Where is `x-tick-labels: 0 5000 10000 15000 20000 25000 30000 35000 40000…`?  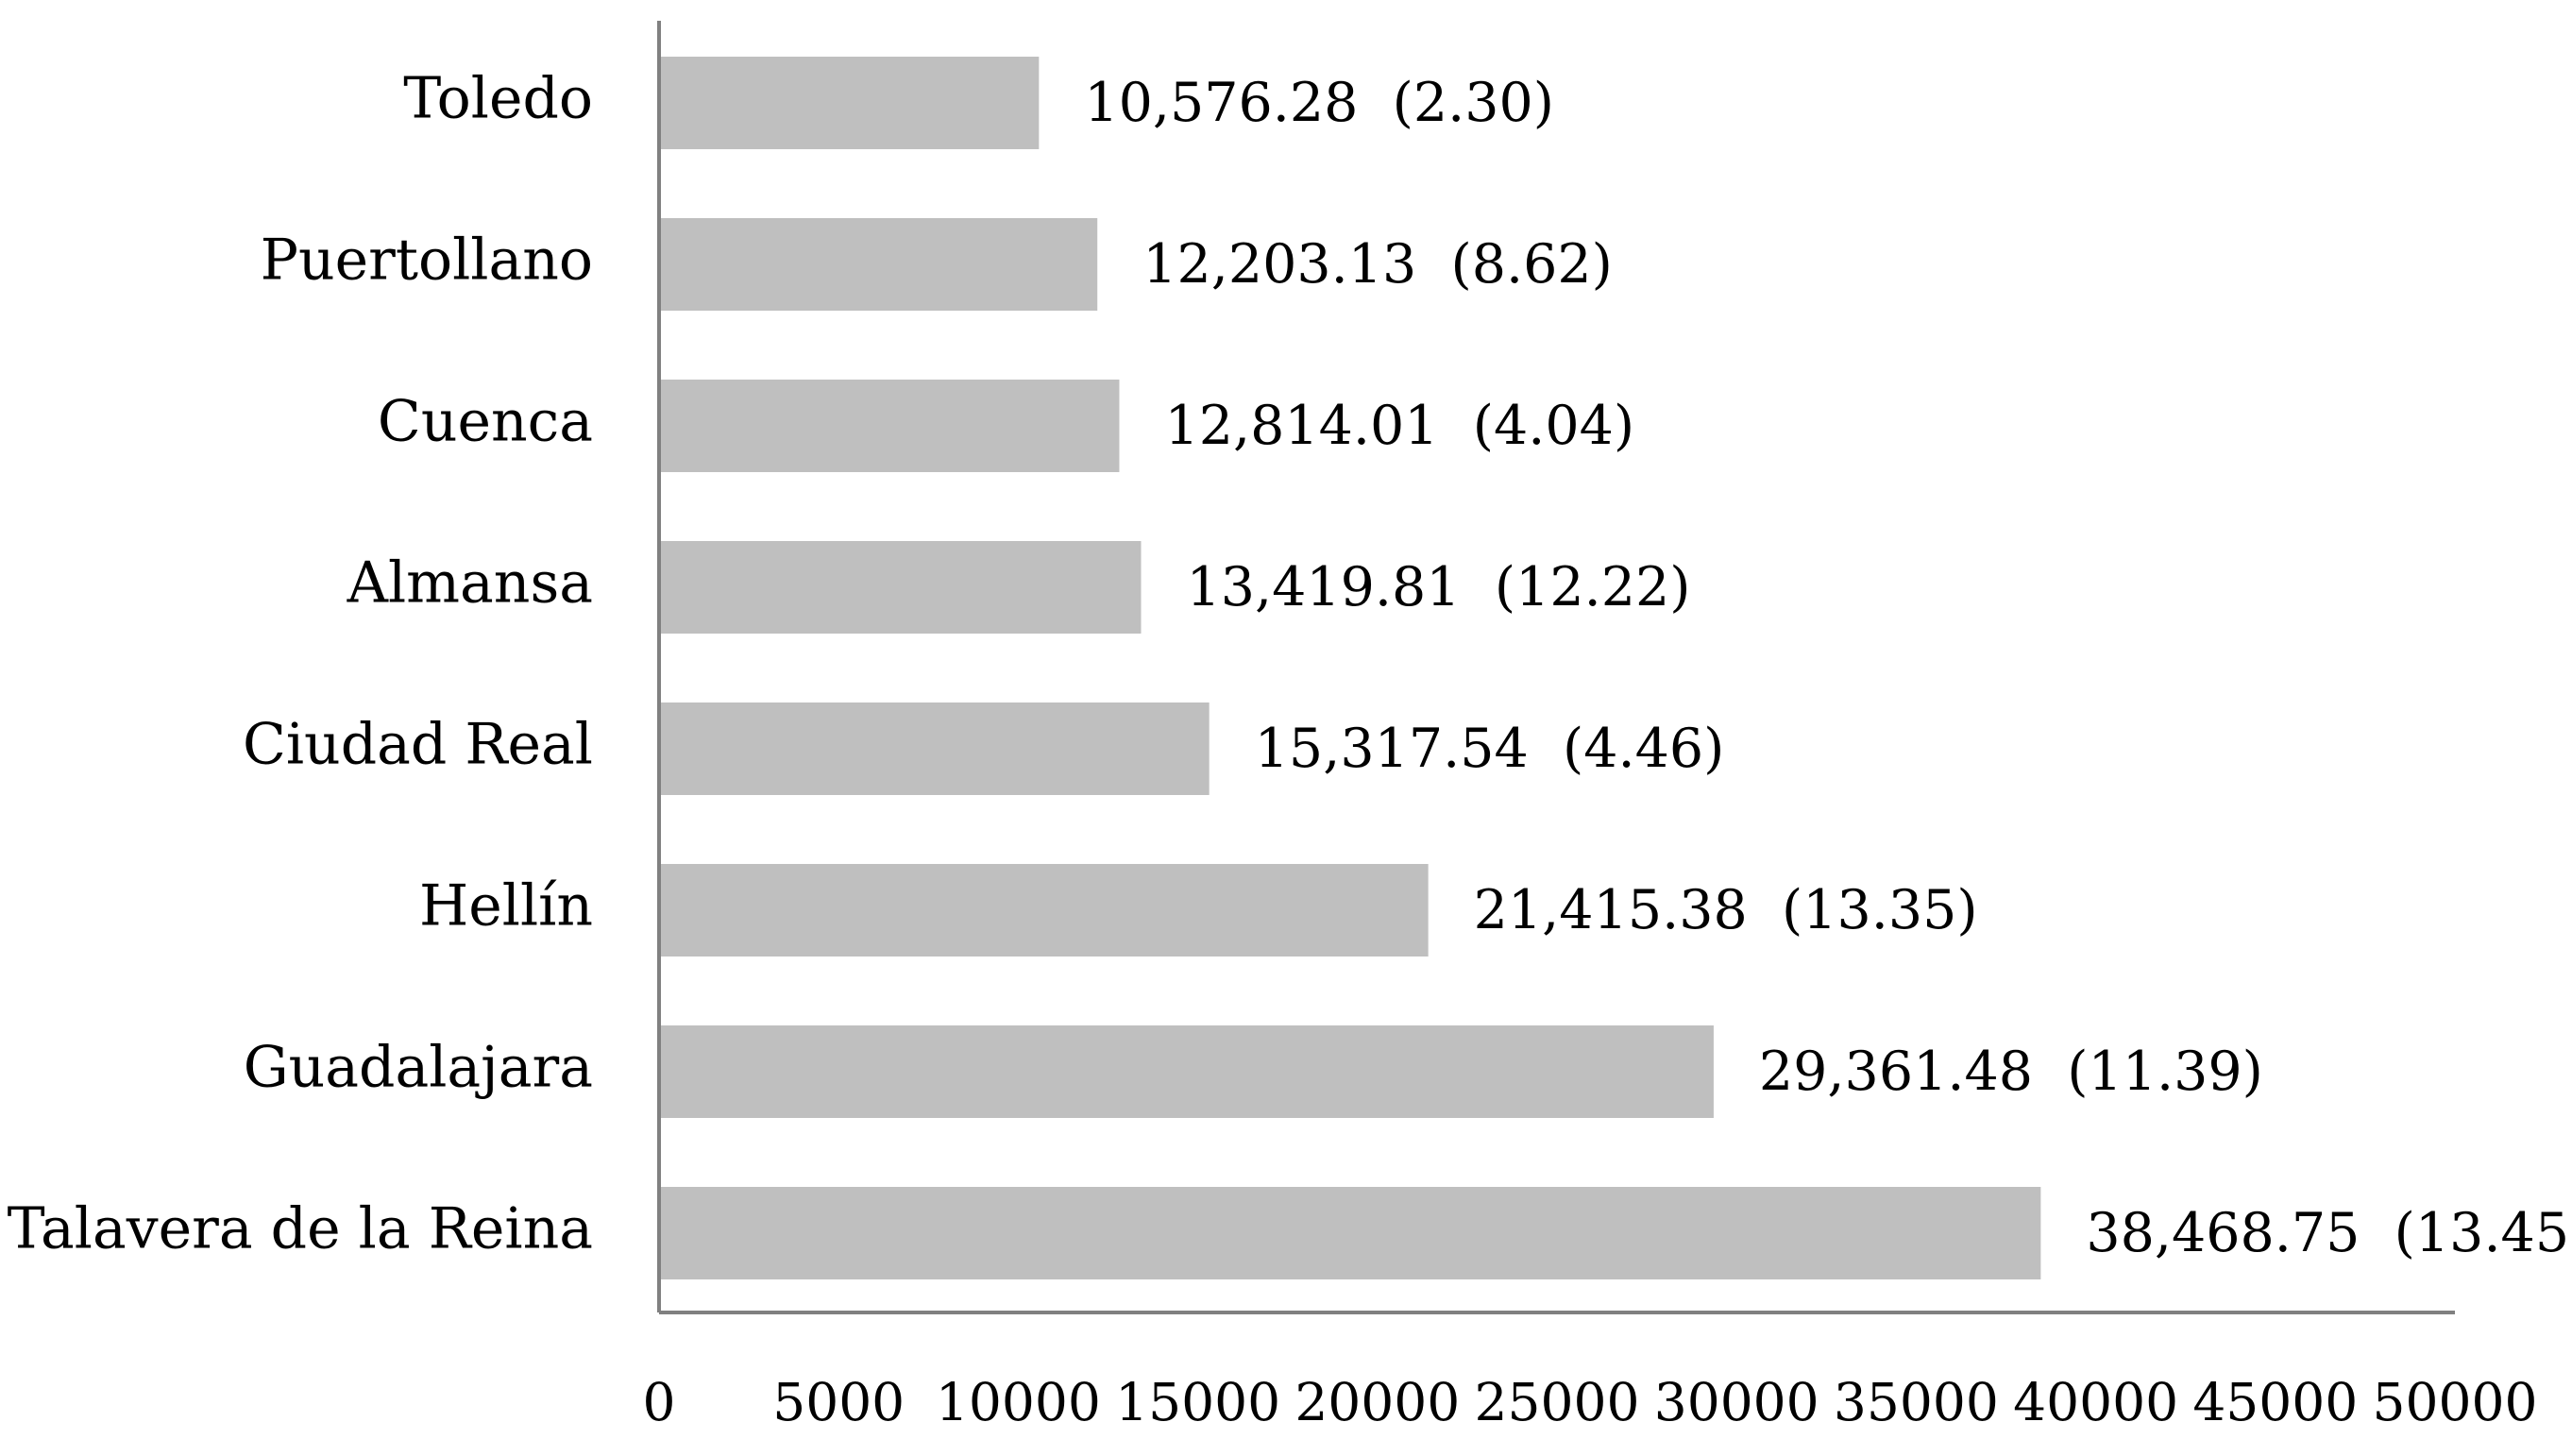
x-tick-labels: 0 5000 10000 15000 20000 25000 30000 35000 40000… is located at coordinates (1590, 1402).